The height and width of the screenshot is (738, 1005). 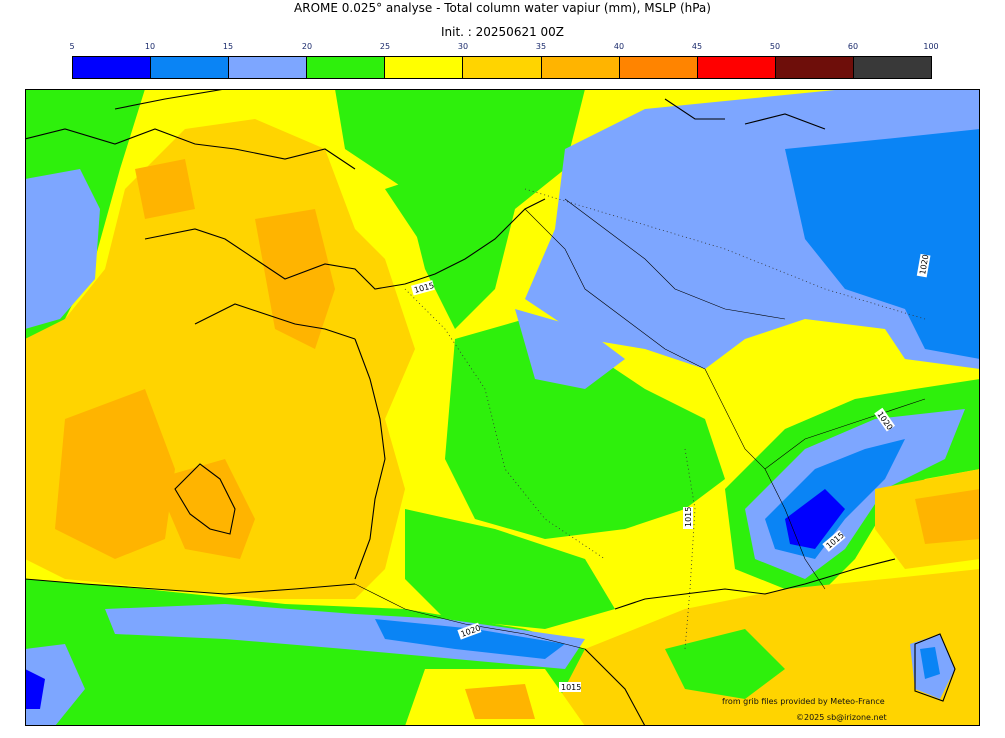 What do you see at coordinates (931, 46) in the screenshot?
I see `tick-label: 100` at bounding box center [931, 46].